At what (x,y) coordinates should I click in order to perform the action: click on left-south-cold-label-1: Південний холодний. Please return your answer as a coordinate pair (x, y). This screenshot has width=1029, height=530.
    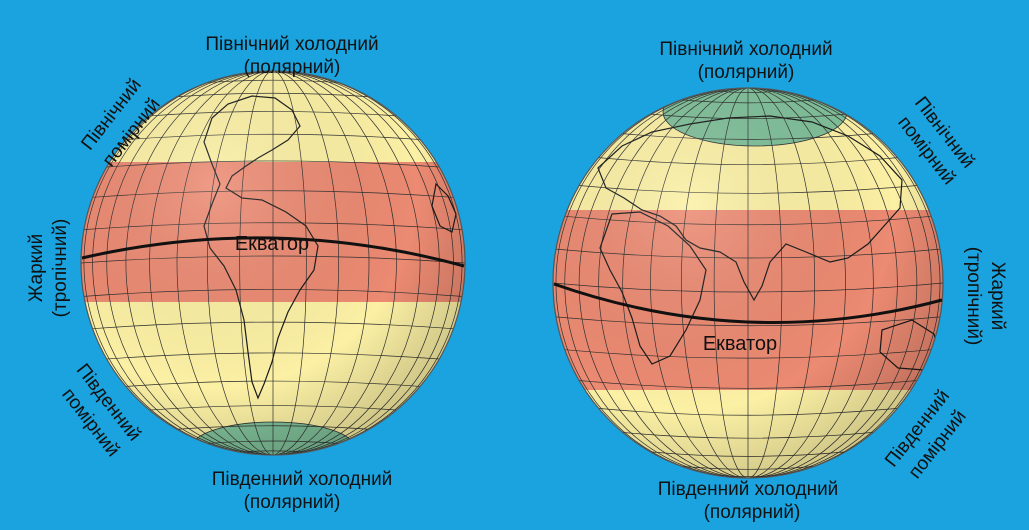
    Looking at the image, I should click on (302, 479).